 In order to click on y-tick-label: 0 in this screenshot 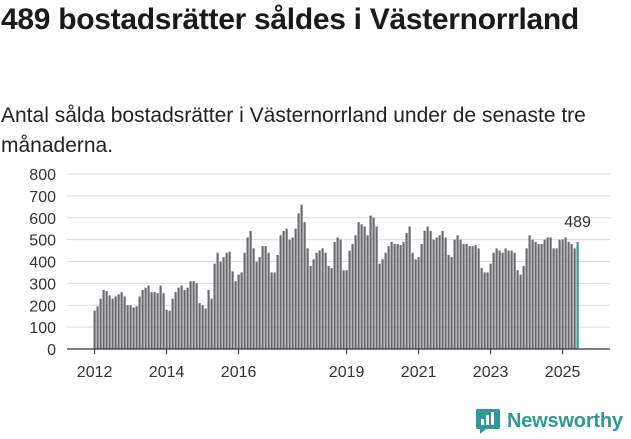, I will do `click(51, 350)`.